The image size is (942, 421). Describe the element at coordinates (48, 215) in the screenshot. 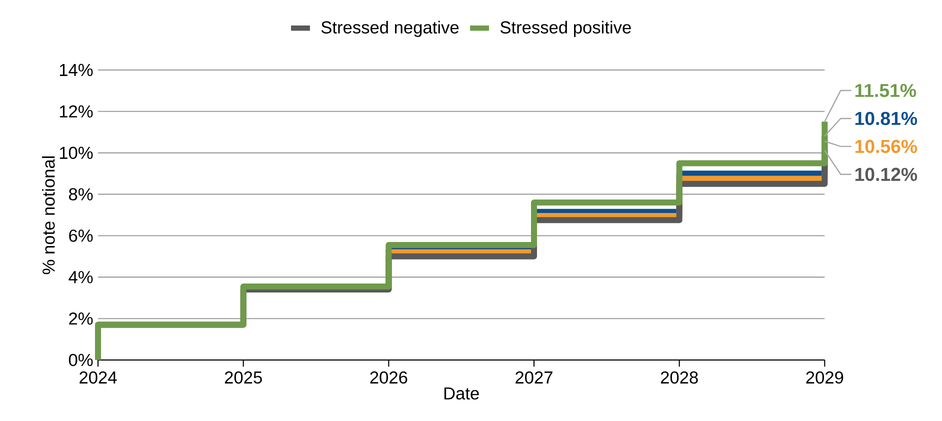

I see `y-axis-title: % note notional` at that location.